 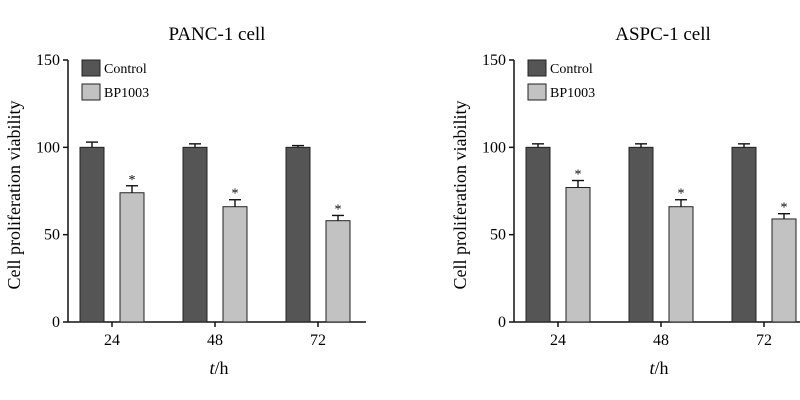 What do you see at coordinates (217, 34) in the screenshot?
I see `chart-title: PANC-1 cell` at bounding box center [217, 34].